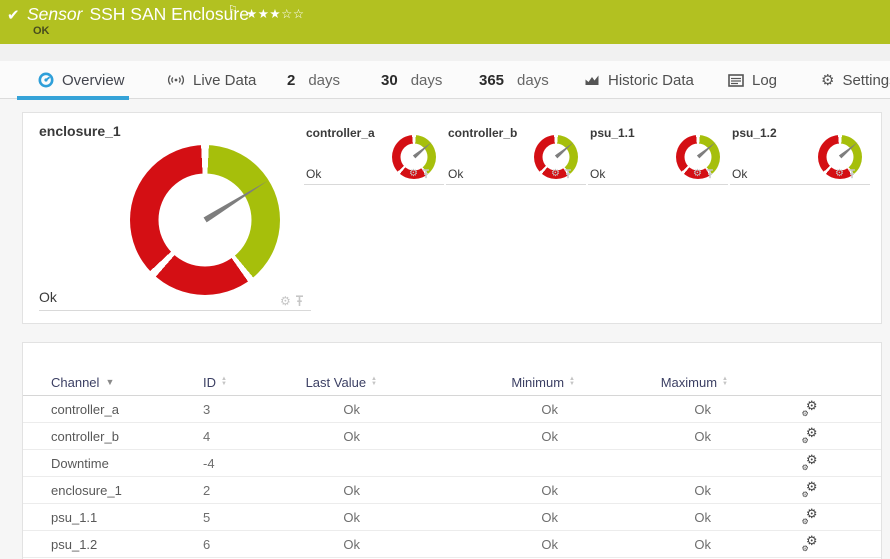  I want to click on table-row: controller_a 3 Ok Ok Ok ⚙ ⚙, so click(452, 409).